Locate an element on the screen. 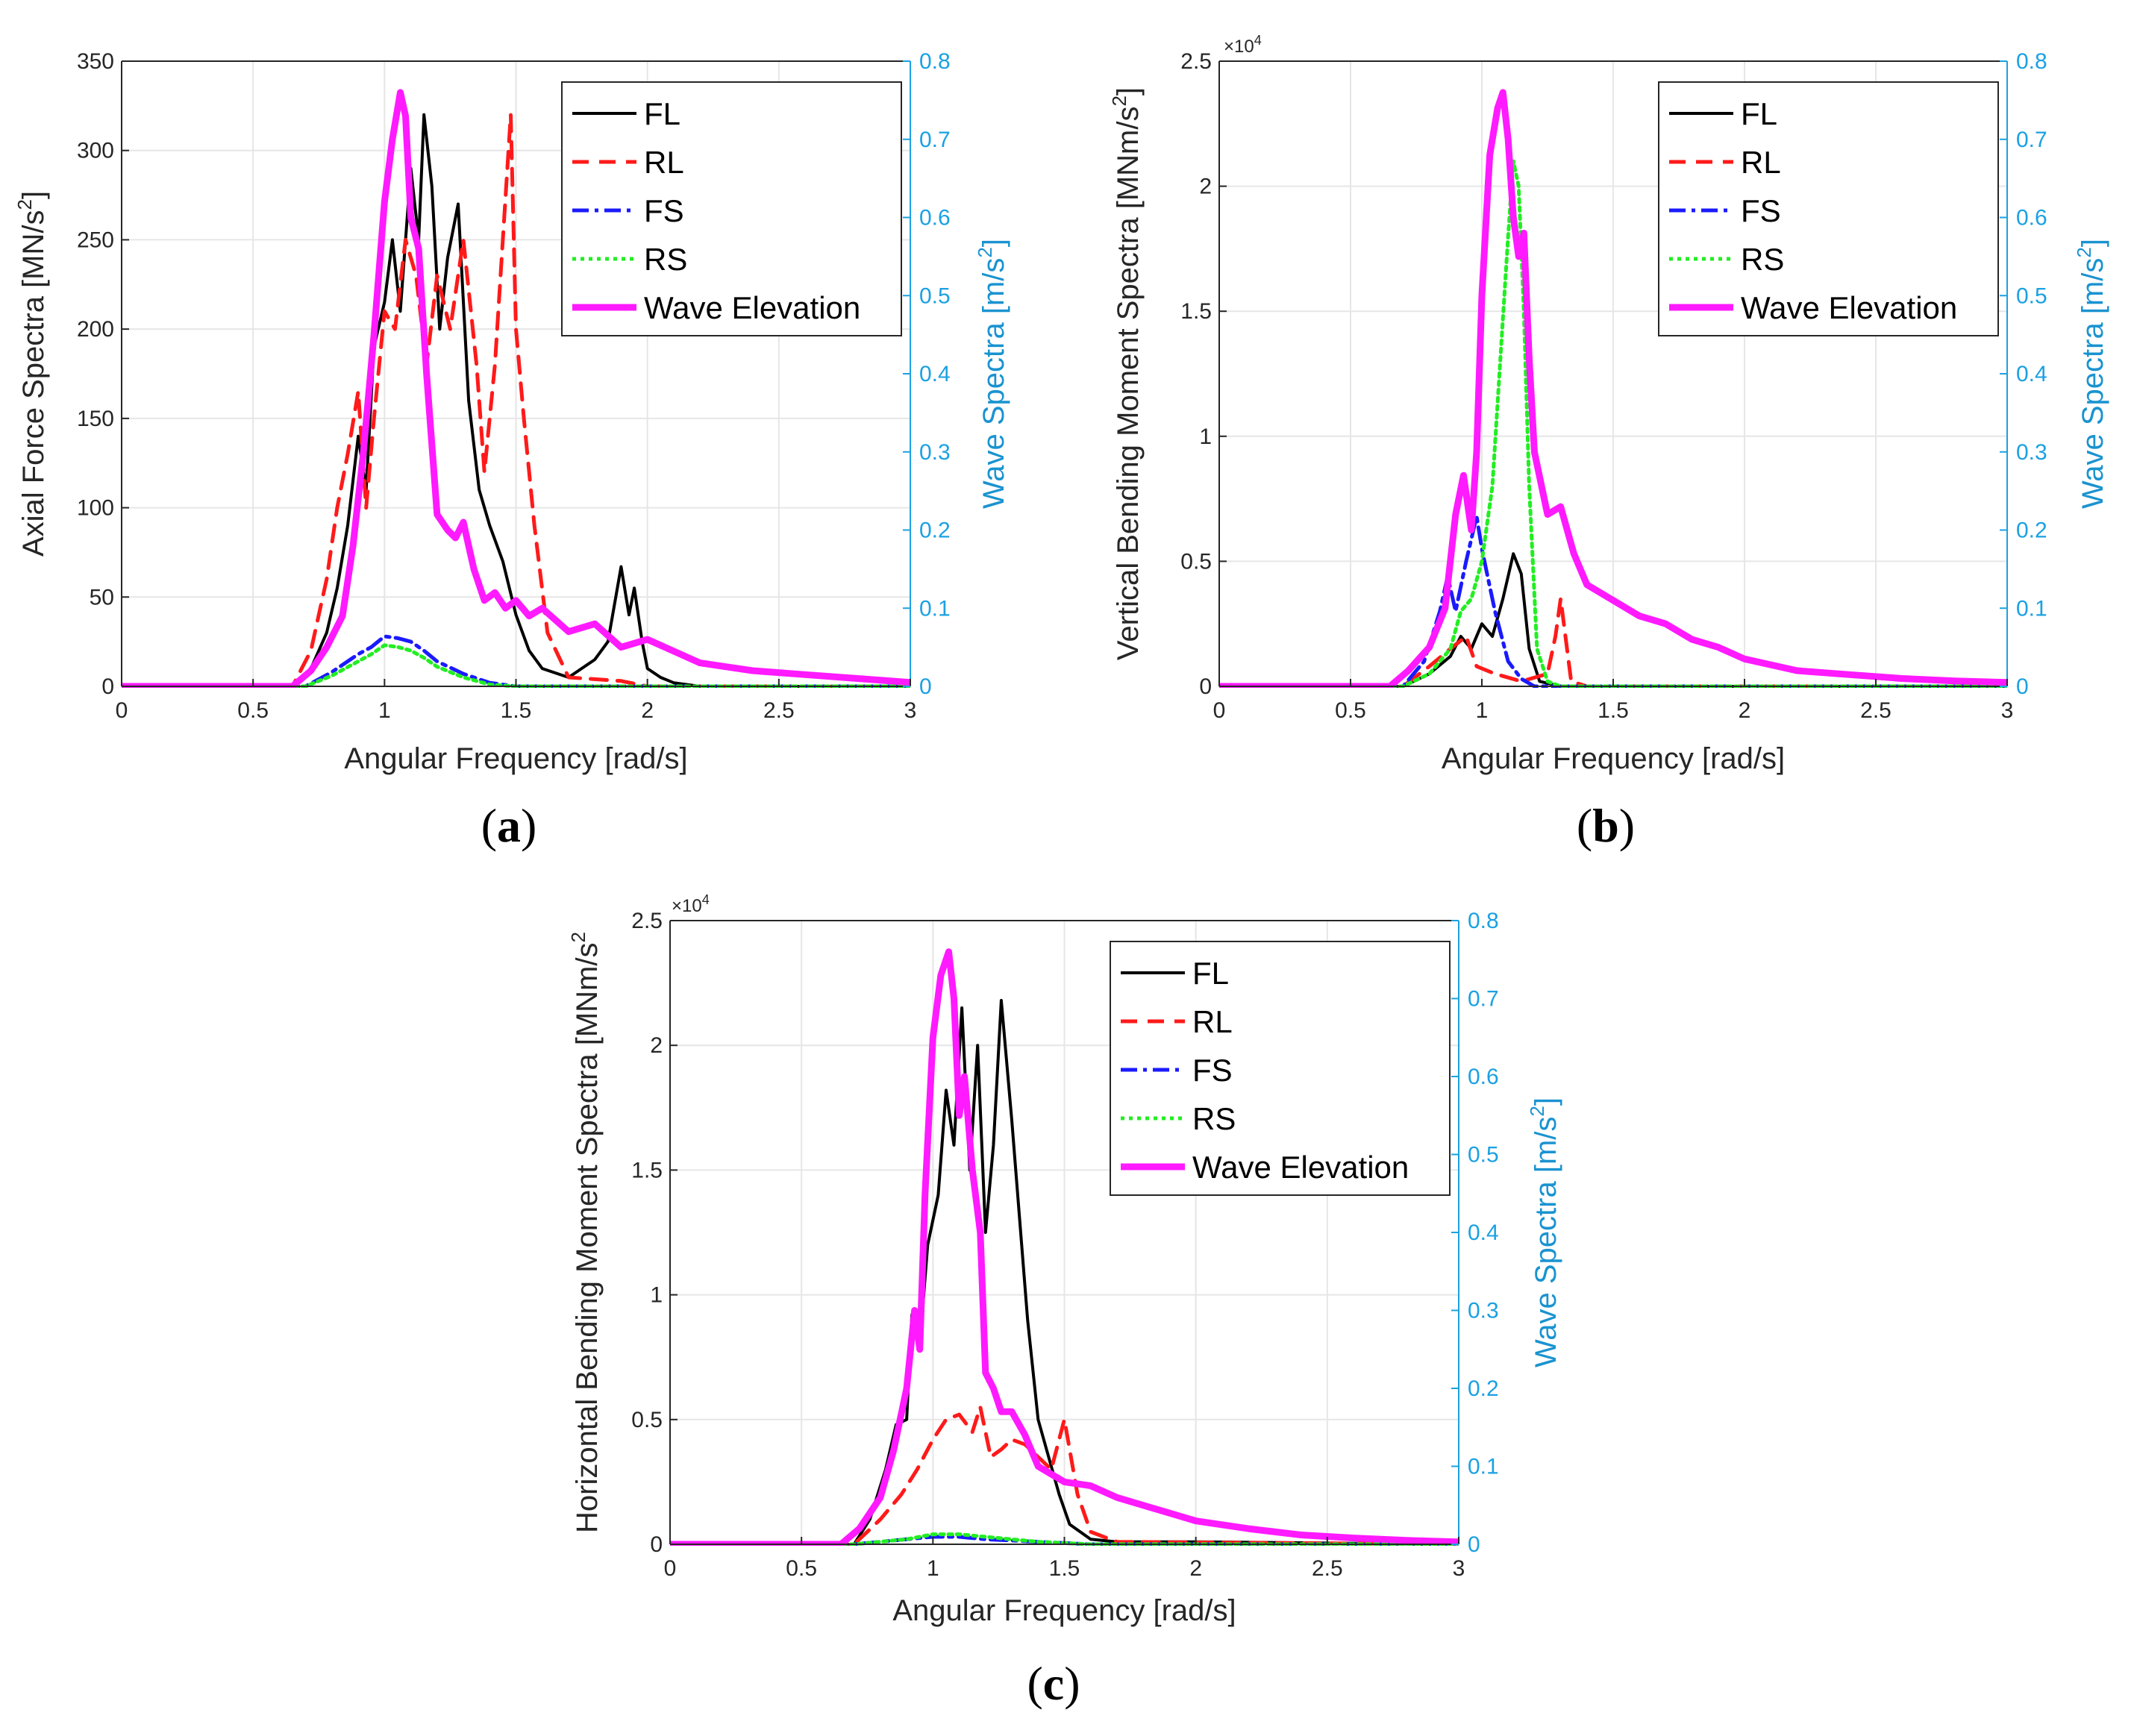  y2-tick-label: 0.5 is located at coordinates (1483, 1156).